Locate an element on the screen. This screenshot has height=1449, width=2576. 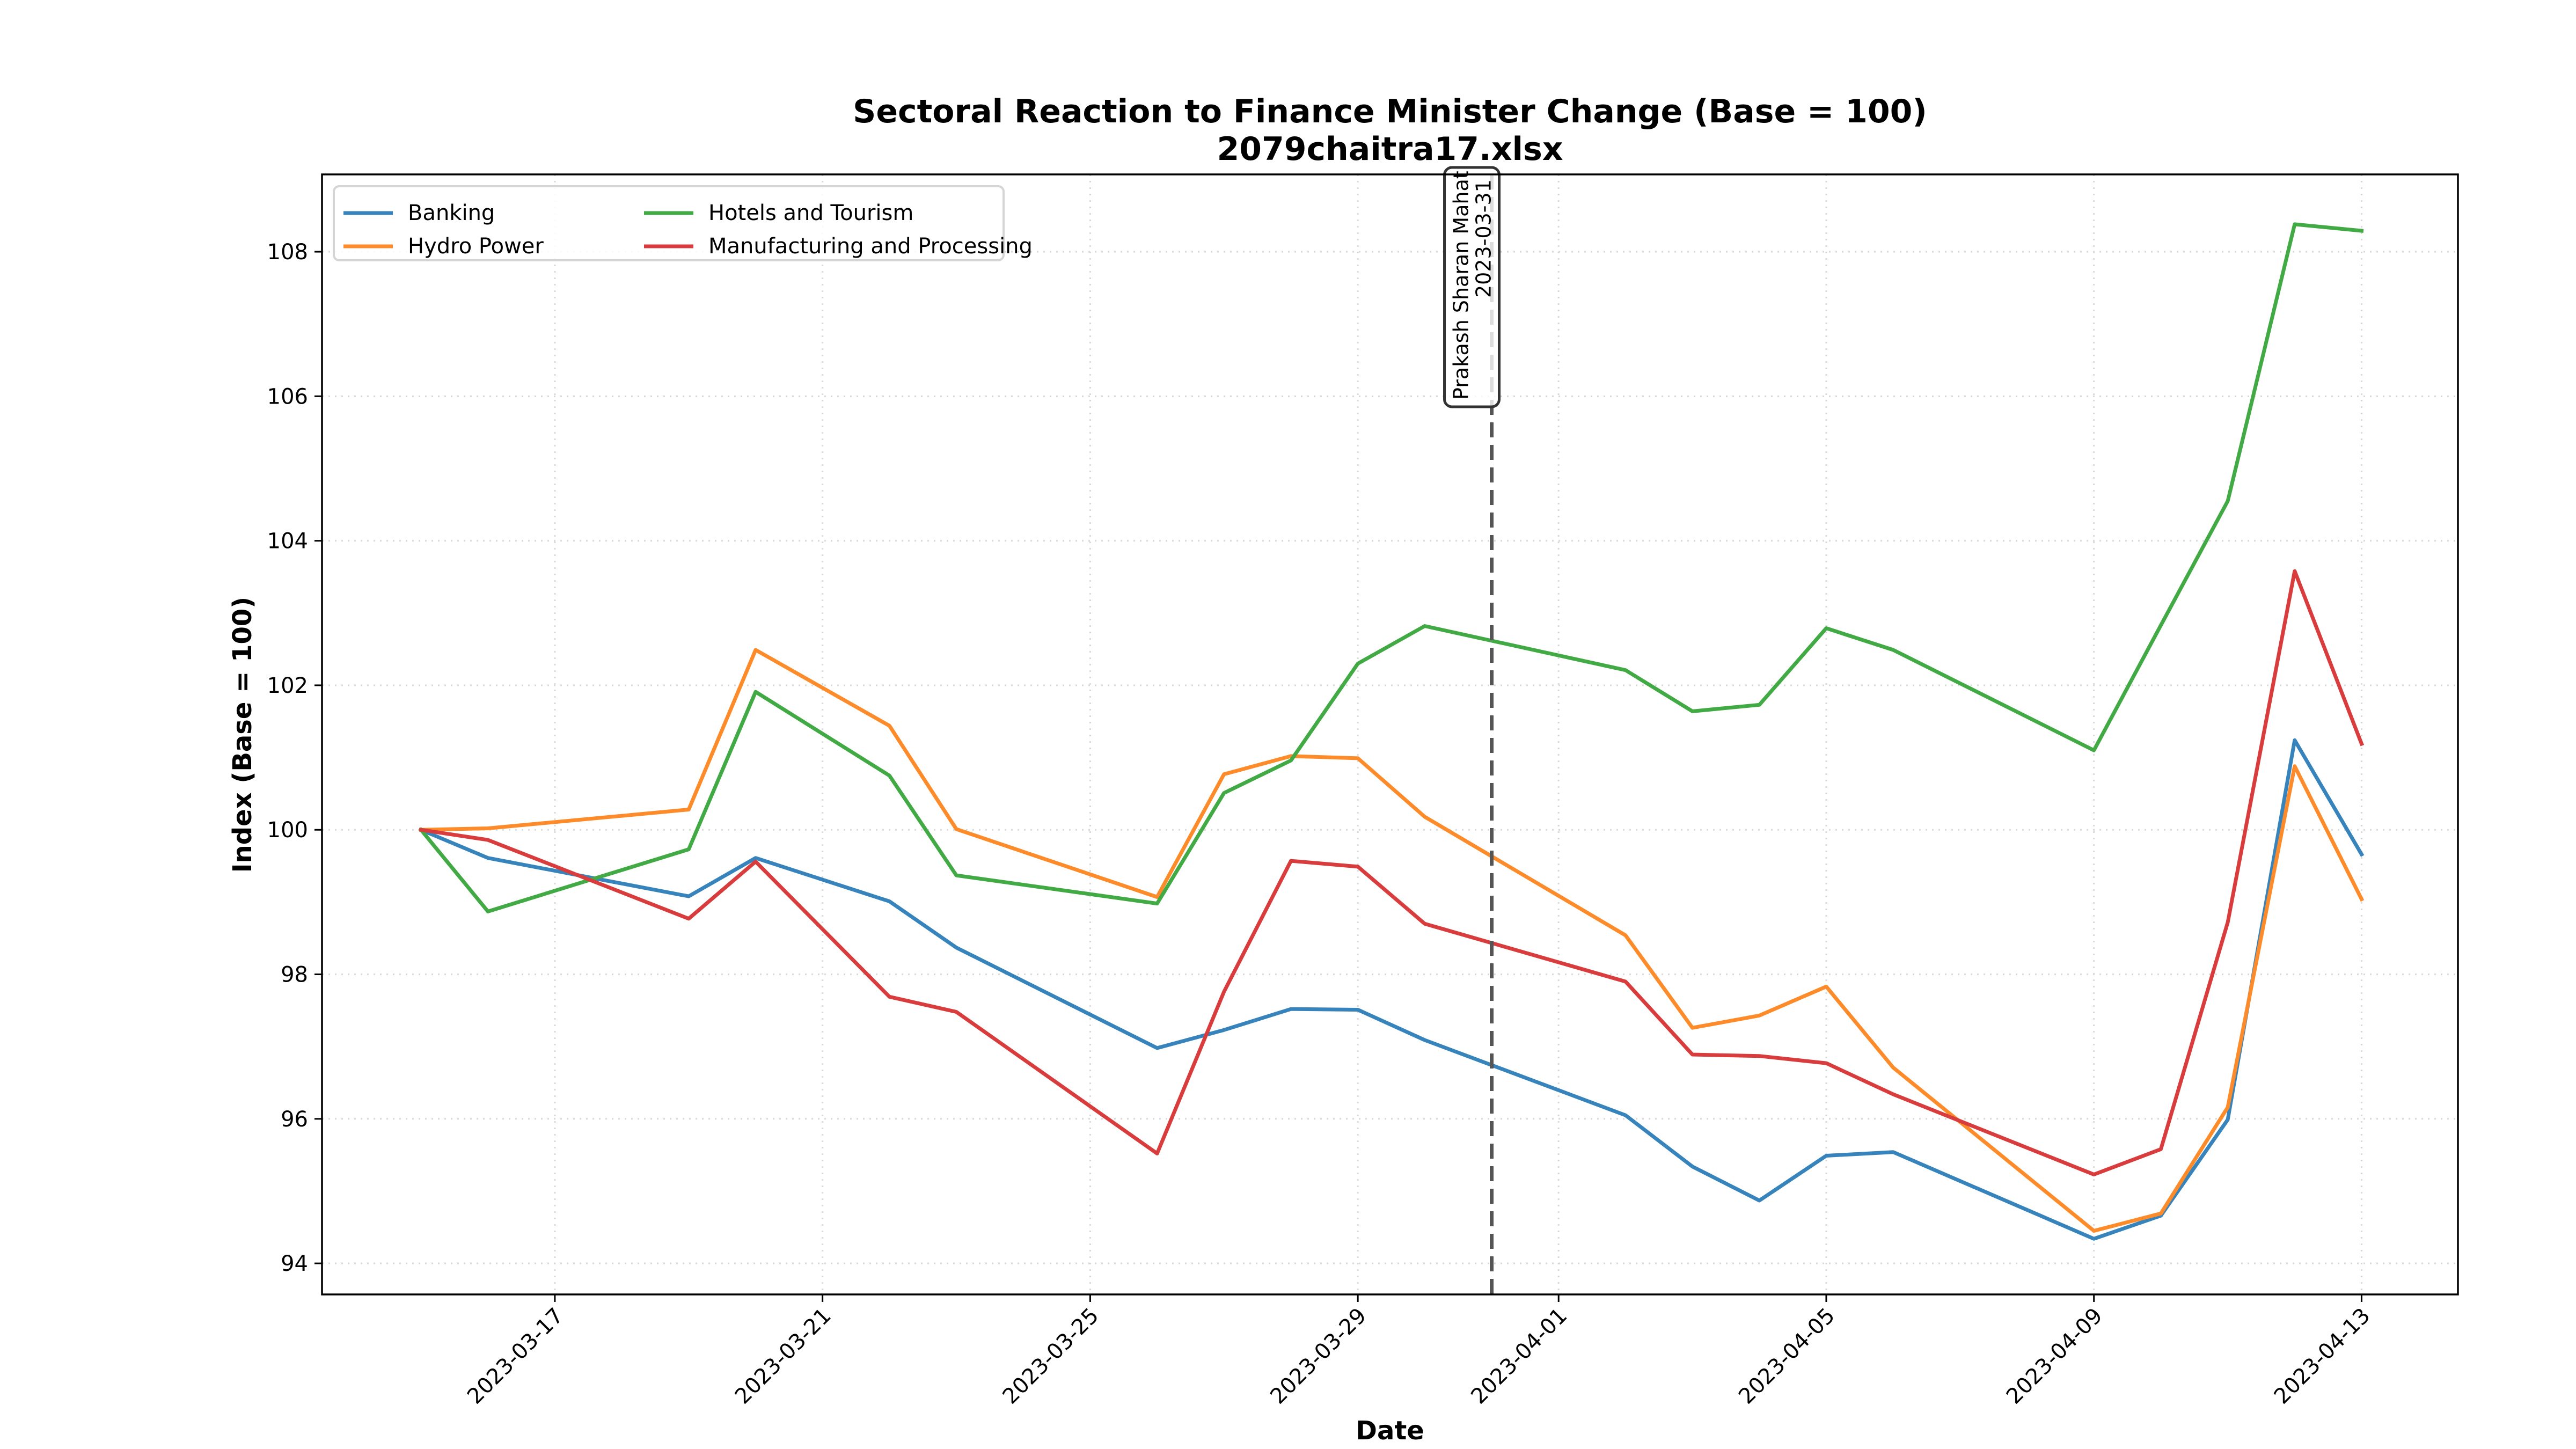
event-label-name: Prakash Sharan Mahat is located at coordinates (1461, 285).